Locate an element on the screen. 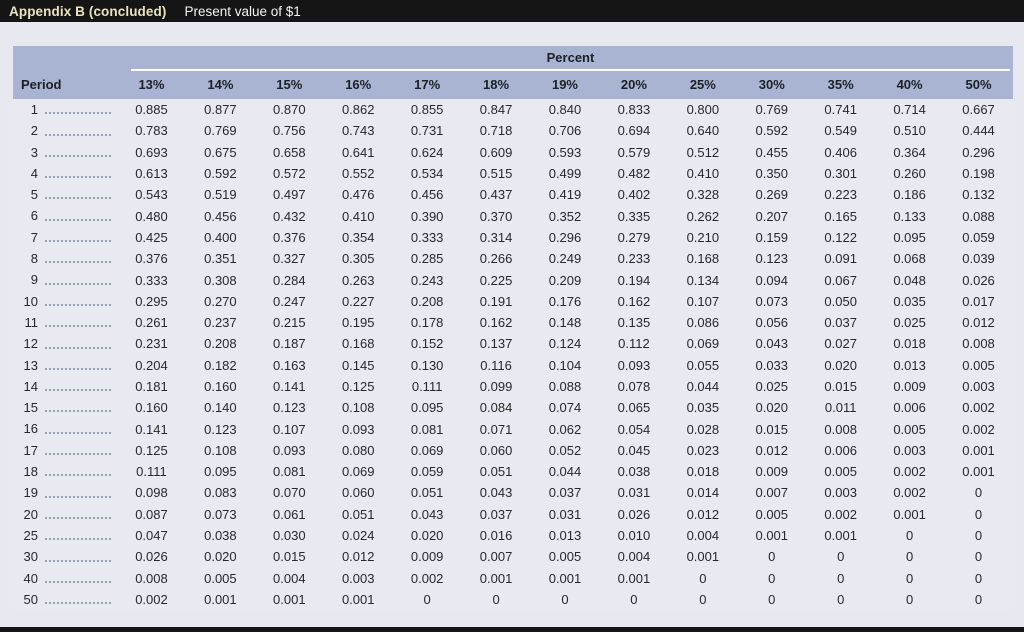 This screenshot has width=1024, height=632. pv-value-cell: 0.005 is located at coordinates (565, 557).